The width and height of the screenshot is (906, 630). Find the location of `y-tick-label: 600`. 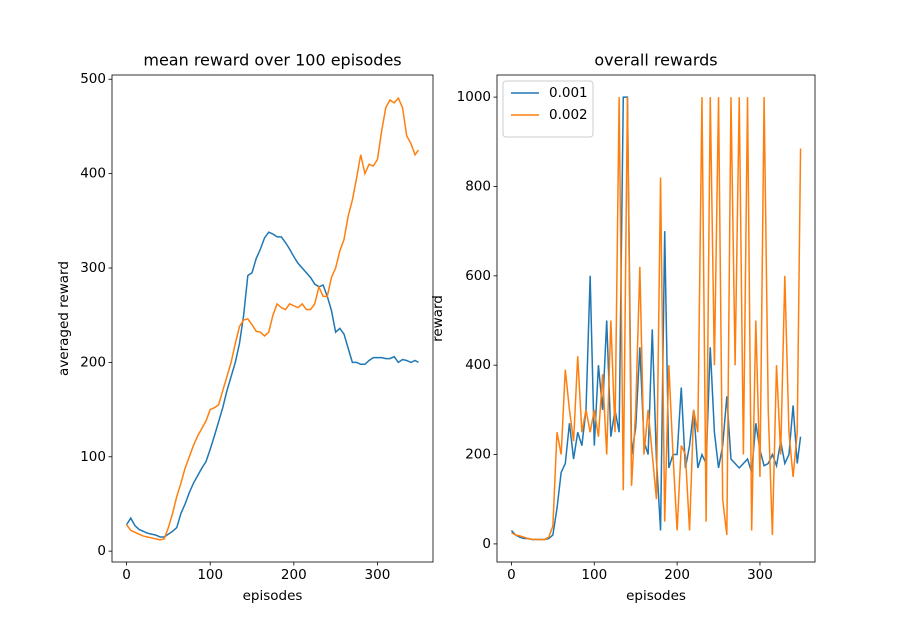

y-tick-label: 600 is located at coordinates (478, 276).